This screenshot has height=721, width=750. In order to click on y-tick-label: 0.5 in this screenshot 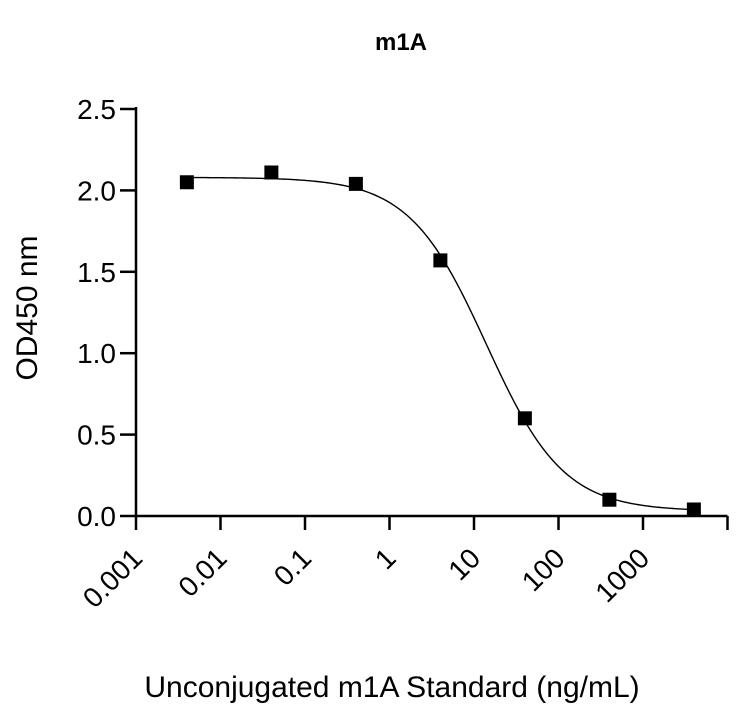, I will do `click(96, 435)`.